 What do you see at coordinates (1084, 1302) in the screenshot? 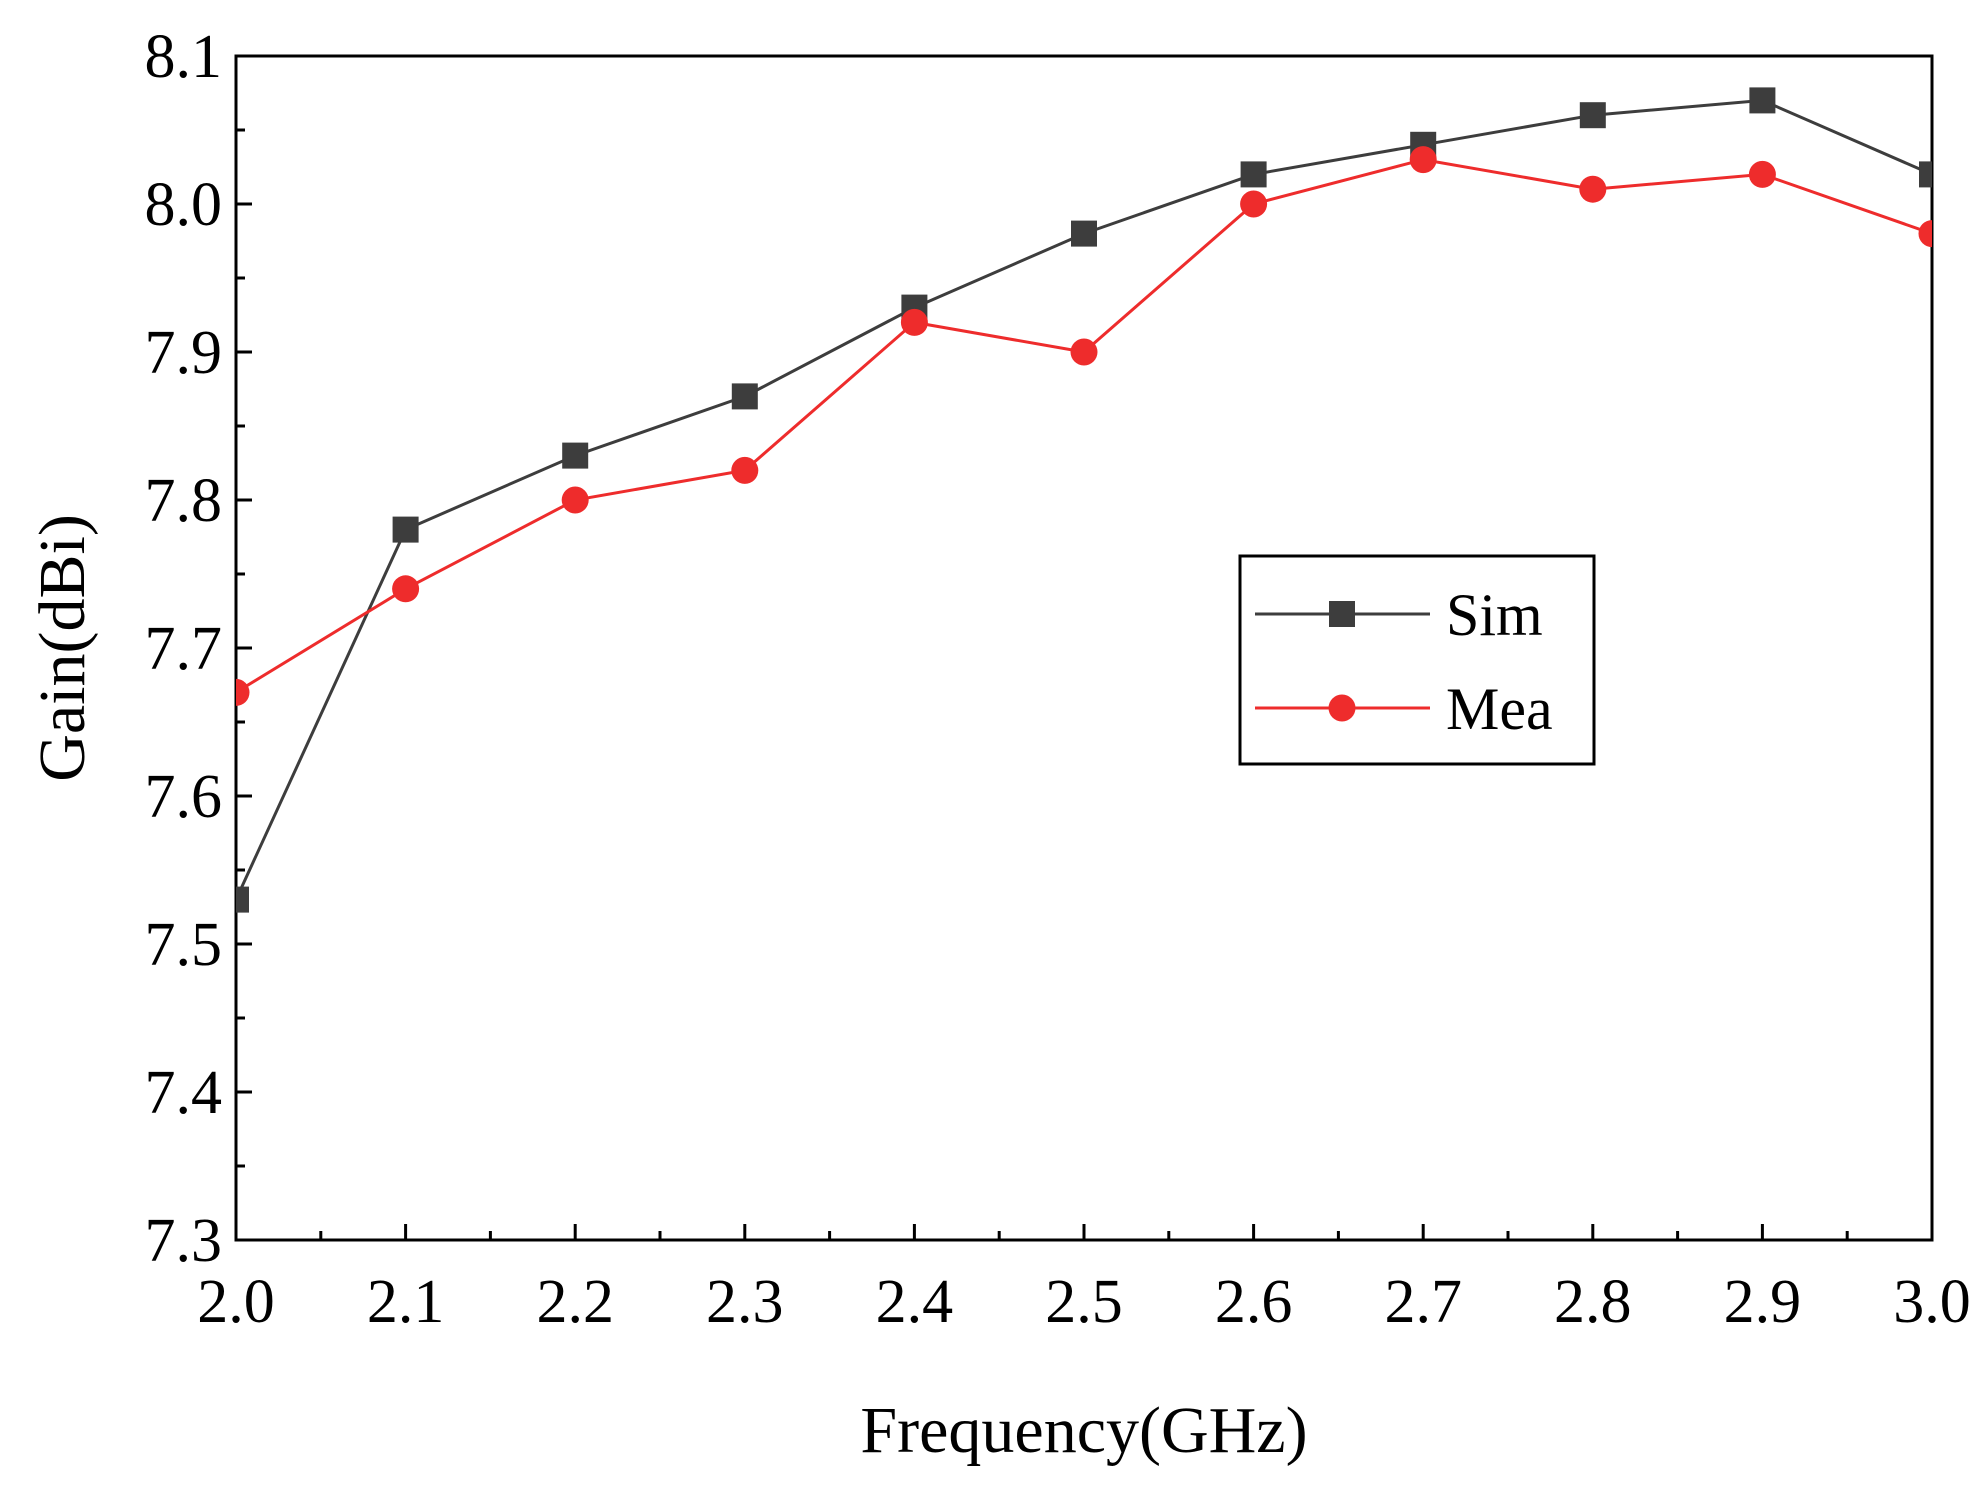
I see `x-tick-label: 2.5` at bounding box center [1084, 1302].